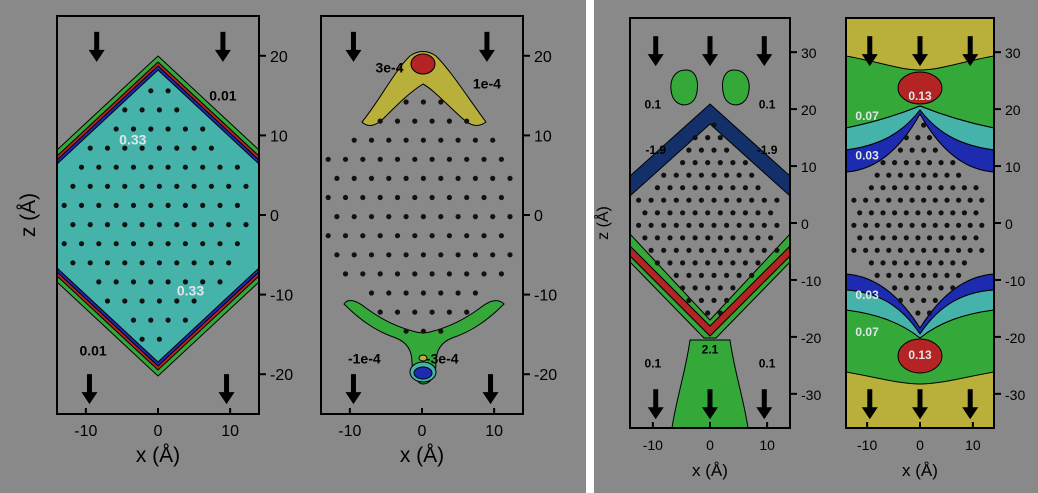 This screenshot has height=493, width=1038. I want to click on panel-b-core-red-top, so click(423, 64).